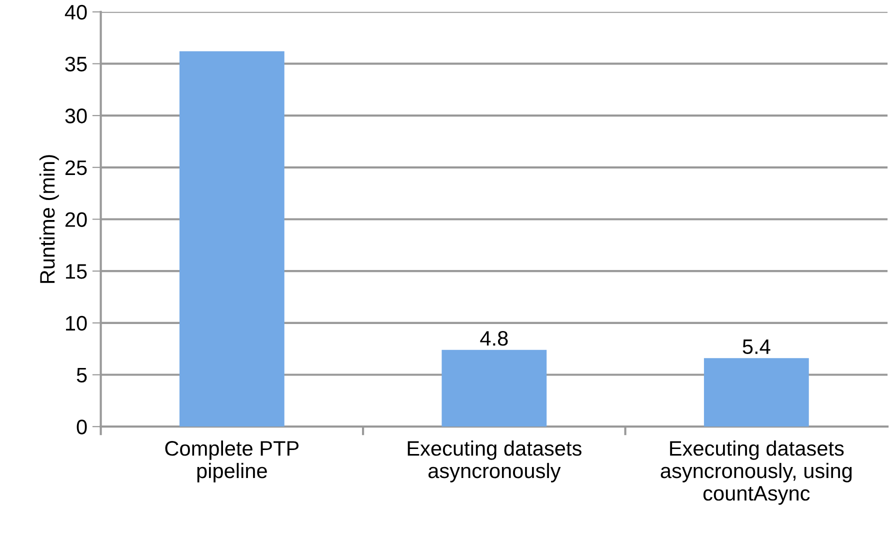 The width and height of the screenshot is (892, 540). I want to click on x-tick-label: Executing datasets asyncronously, so click(495, 461).